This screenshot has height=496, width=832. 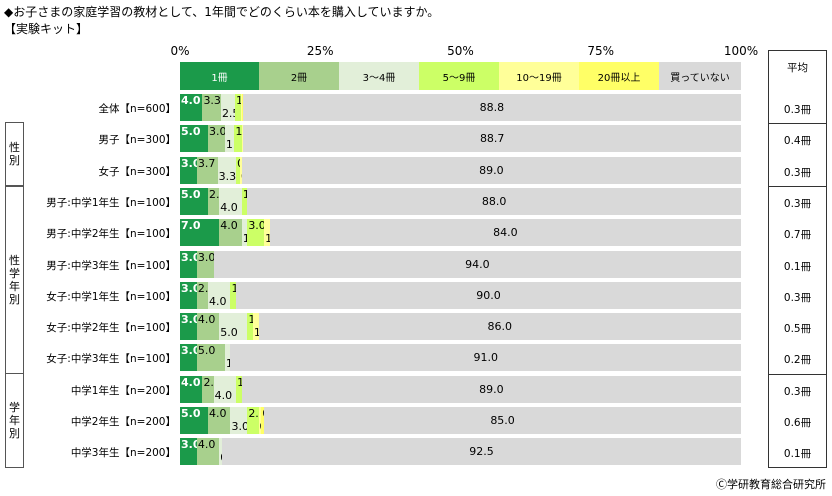 I want to click on group-label: 性学年別, so click(x=14, y=279).